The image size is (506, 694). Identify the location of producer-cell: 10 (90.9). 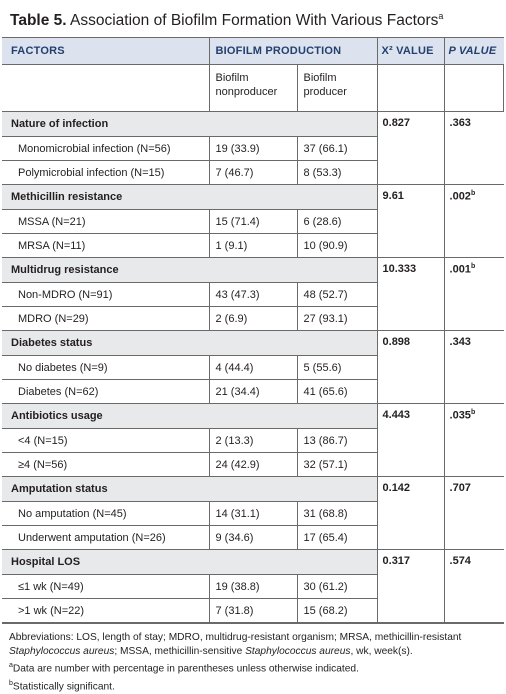
(337, 246).